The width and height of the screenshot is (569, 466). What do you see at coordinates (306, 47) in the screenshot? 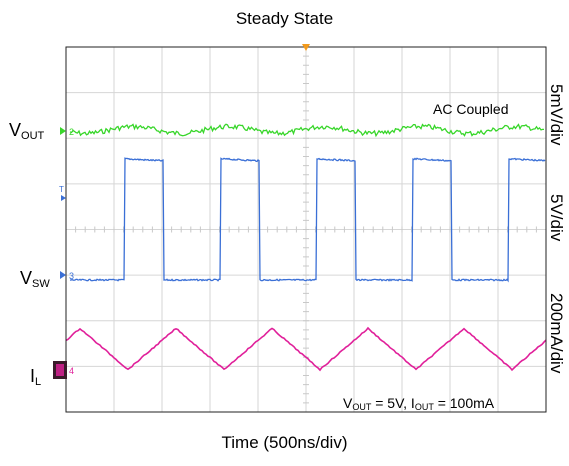
I see `trigger-marker` at bounding box center [306, 47].